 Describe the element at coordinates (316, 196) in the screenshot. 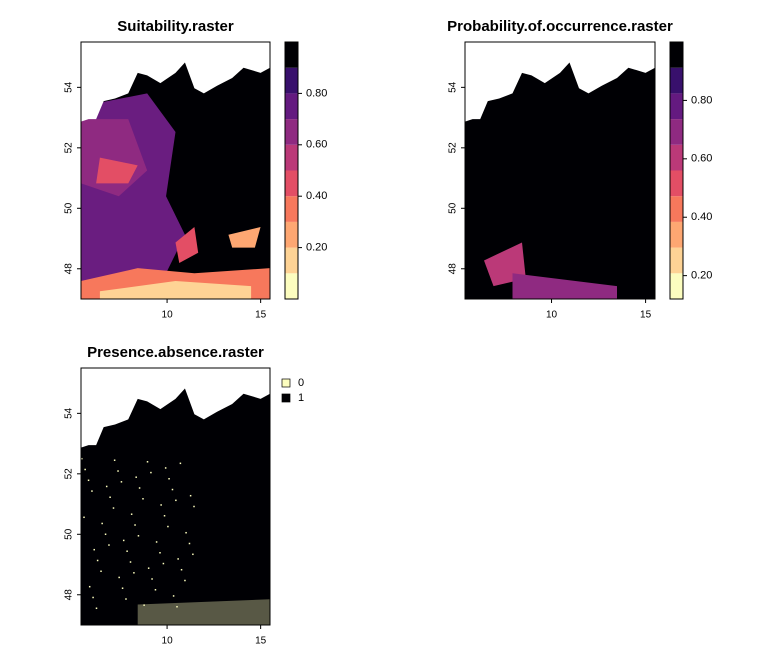

I see `colorbar-tick-label: 0.40` at that location.